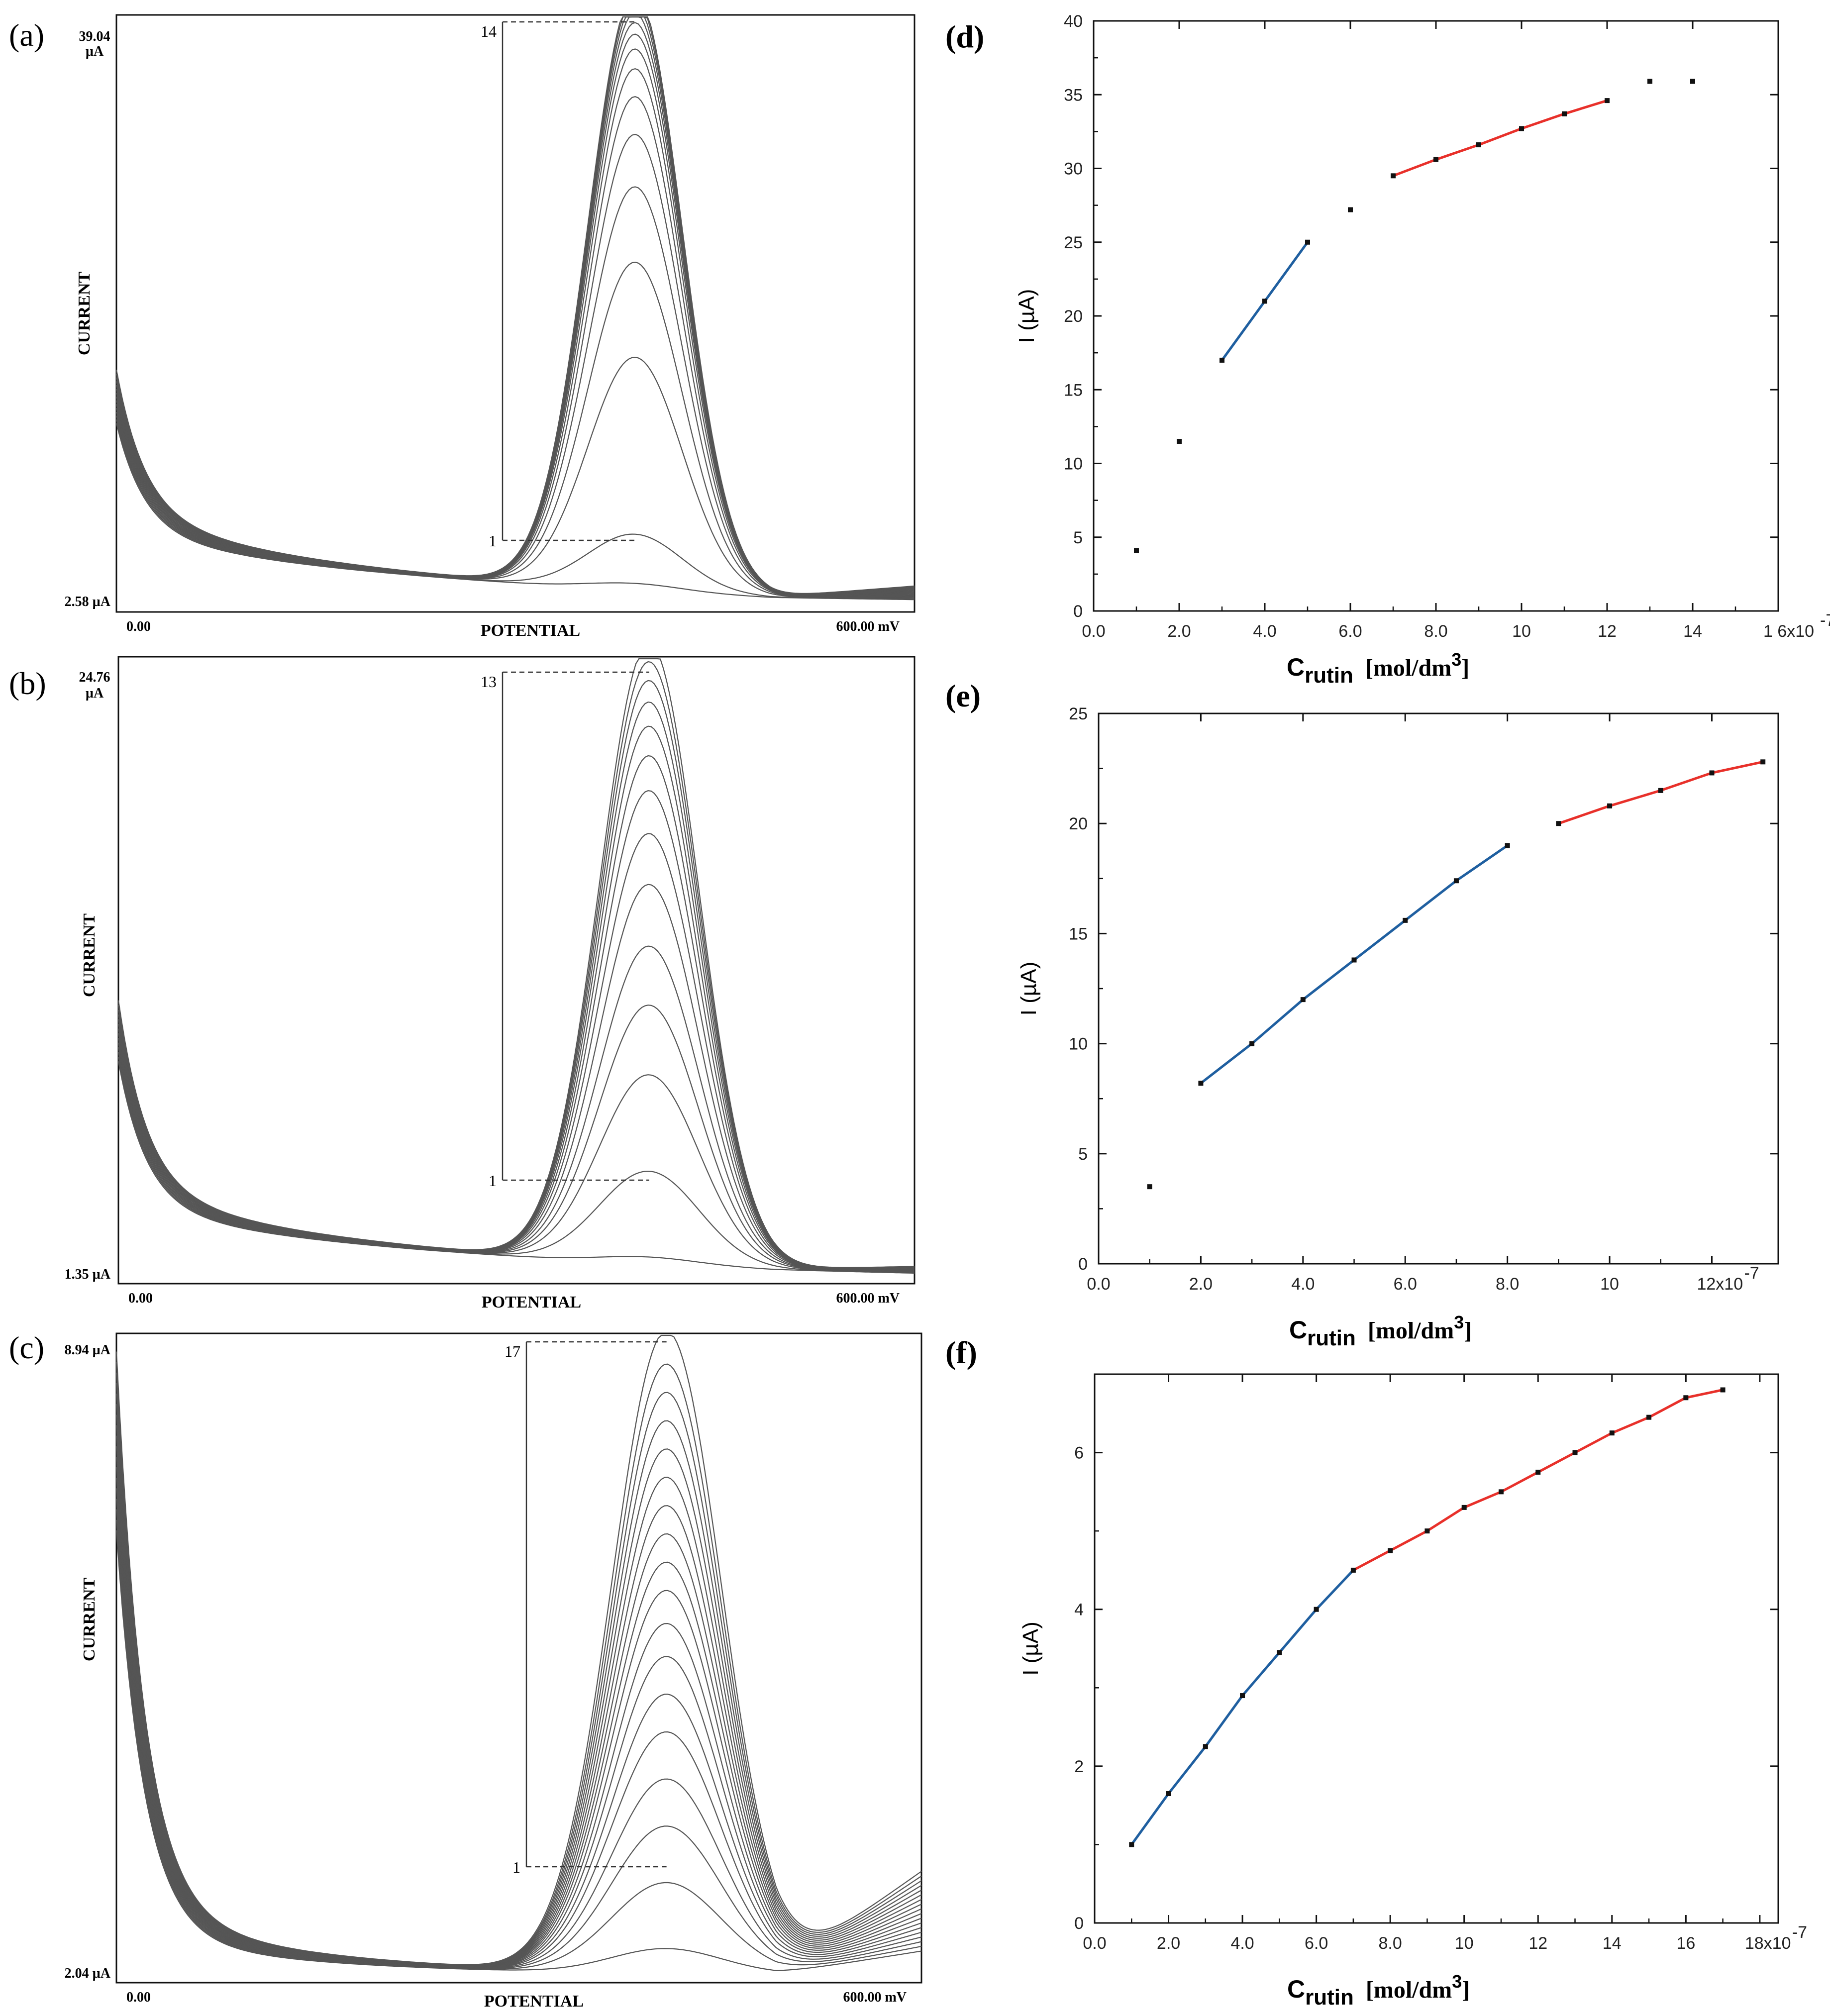 The height and width of the screenshot is (2016, 1830). Describe the element at coordinates (1768, 1943) in the screenshot. I see `x-tick-label: 18x10` at that location.